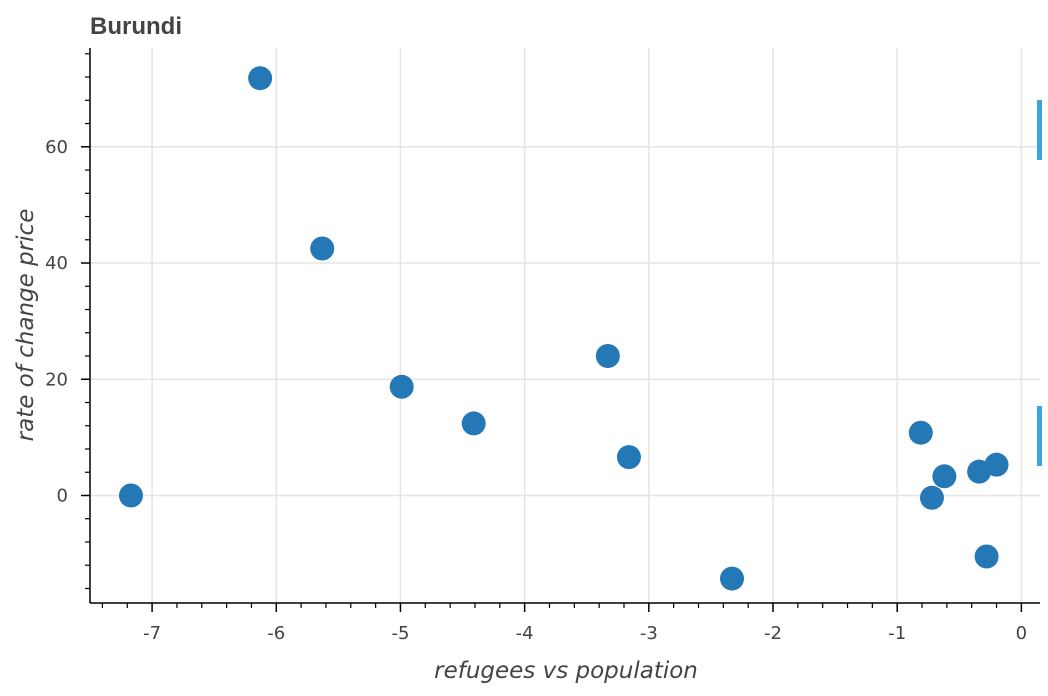 The image size is (1048, 696). What do you see at coordinates (276, 633) in the screenshot?
I see `x-tick-label: -6` at bounding box center [276, 633].